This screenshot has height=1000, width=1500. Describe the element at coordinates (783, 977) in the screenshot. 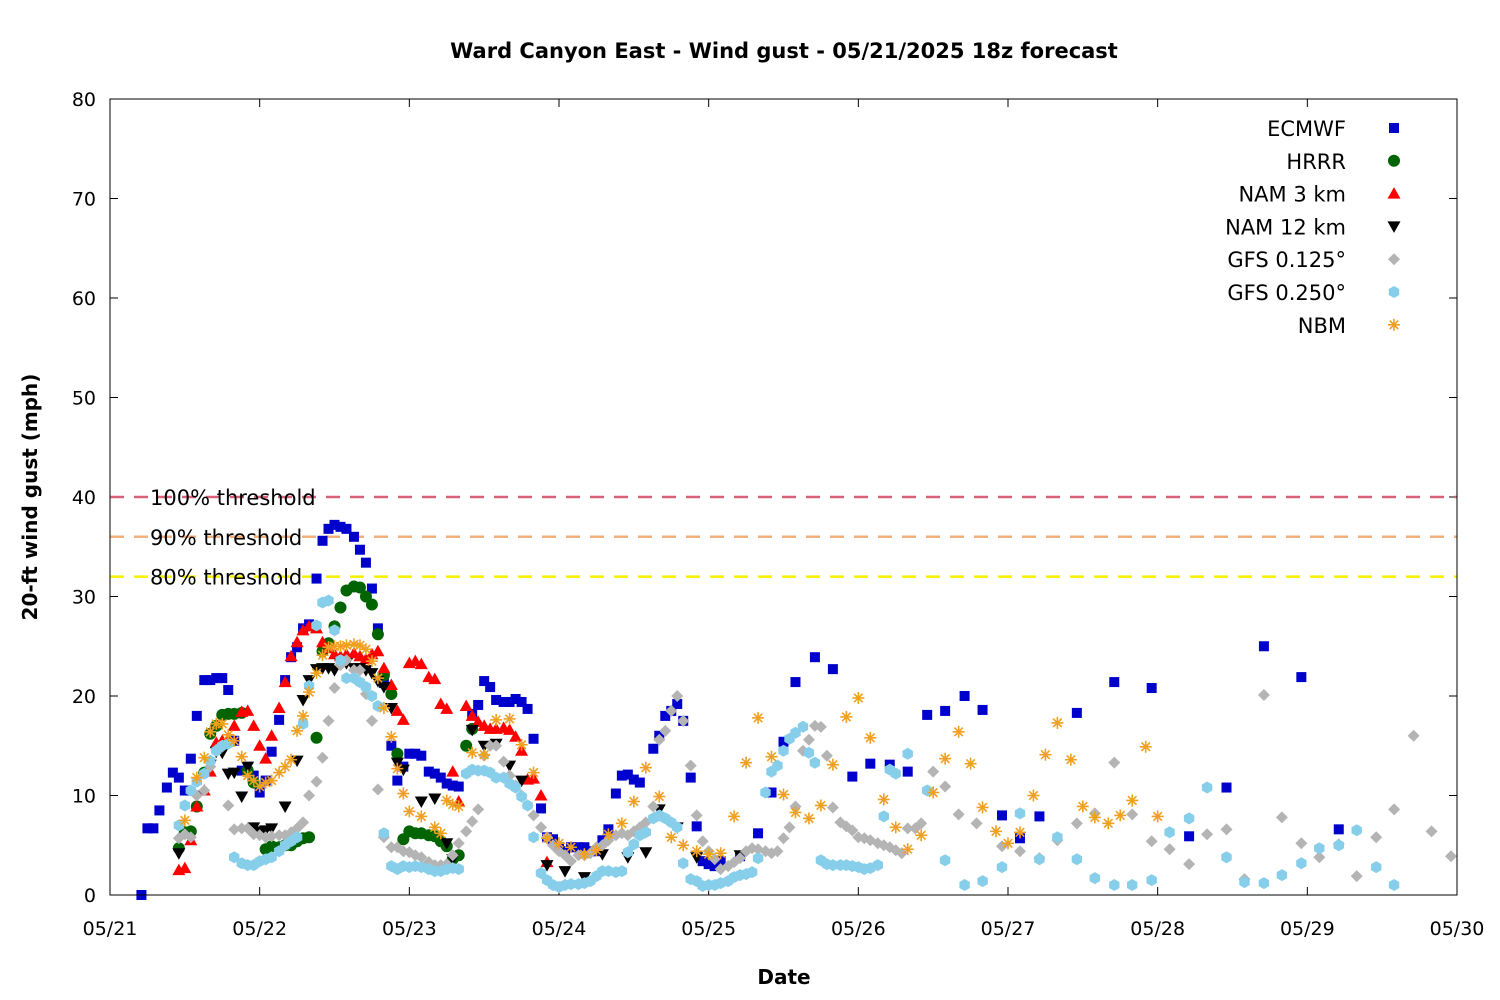

I see `x-axis-label: Date` at that location.